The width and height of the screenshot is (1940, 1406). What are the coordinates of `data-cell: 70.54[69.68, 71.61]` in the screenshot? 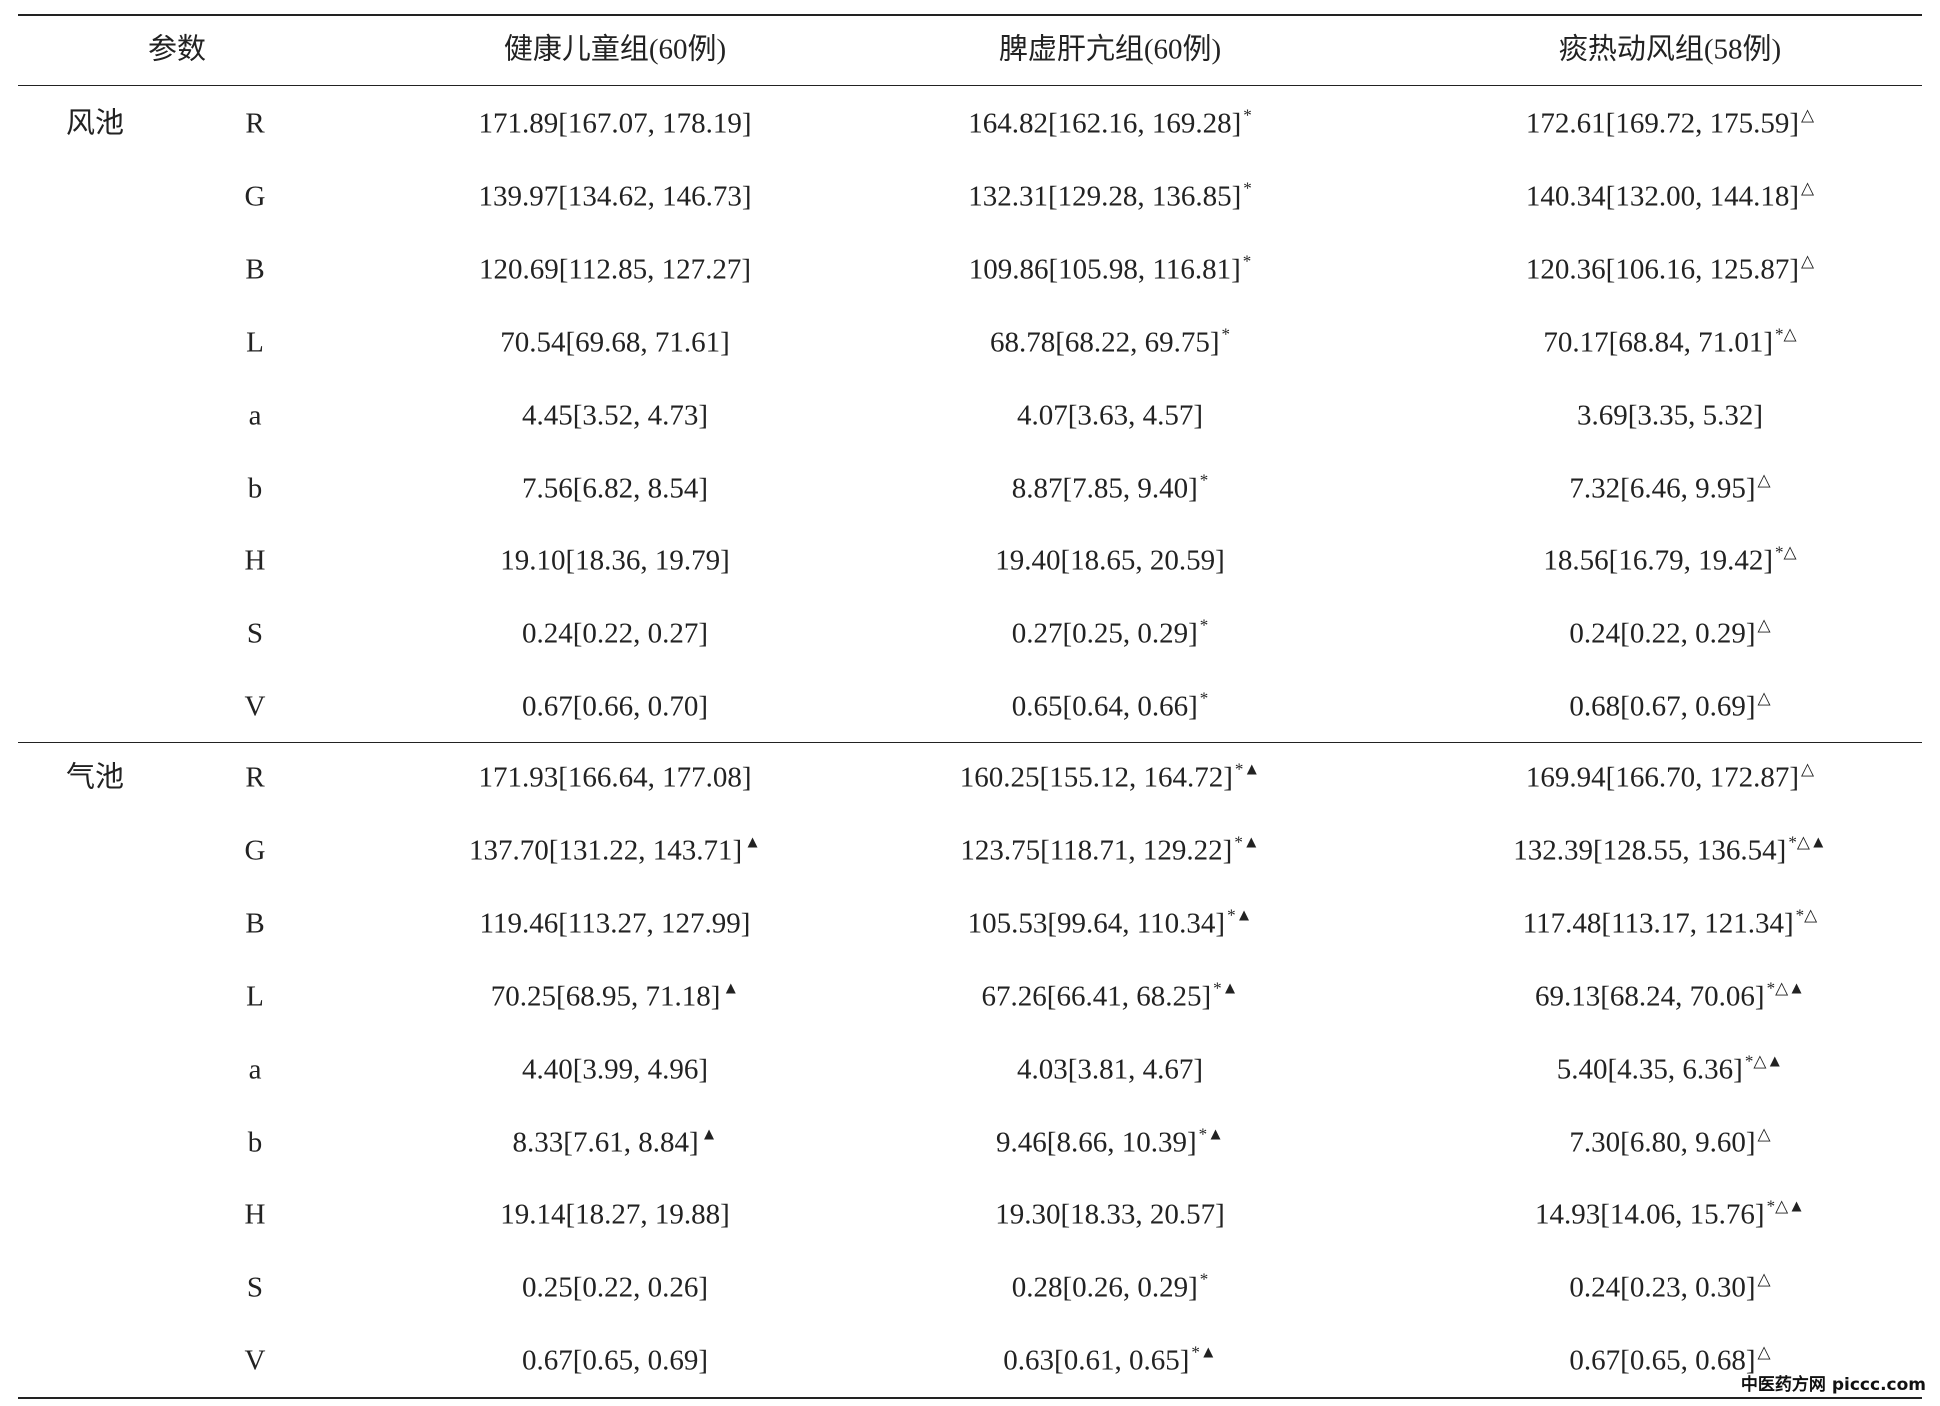 It's located at (615, 342).